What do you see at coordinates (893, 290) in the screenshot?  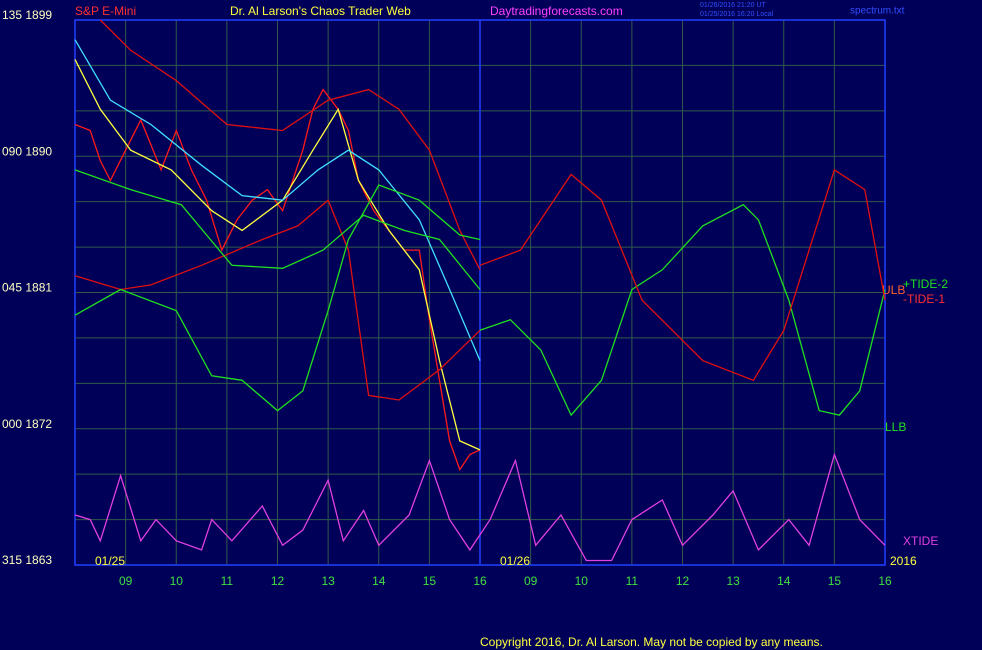 I see `series-label: ULB` at bounding box center [893, 290].